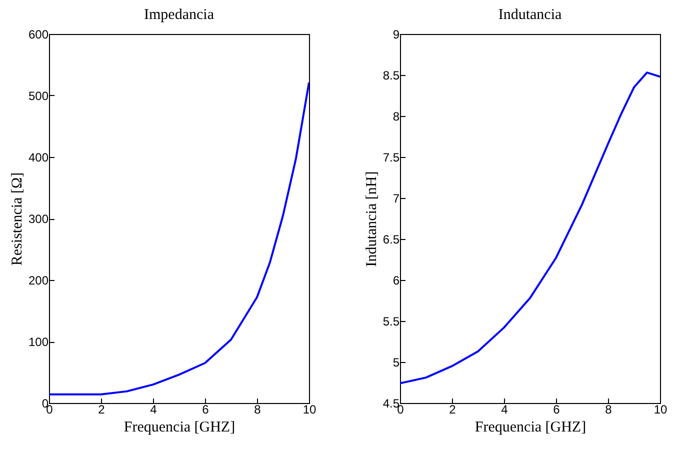  I want to click on y-tick-label: 9, so click(396, 35).